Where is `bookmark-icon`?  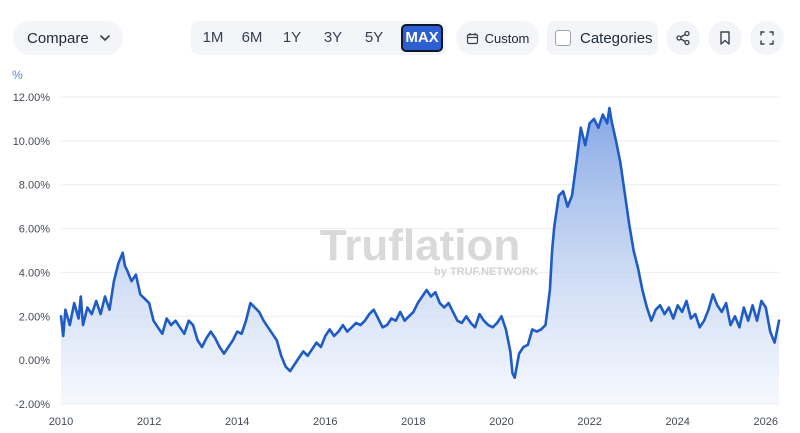
bookmark-icon is located at coordinates (725, 38).